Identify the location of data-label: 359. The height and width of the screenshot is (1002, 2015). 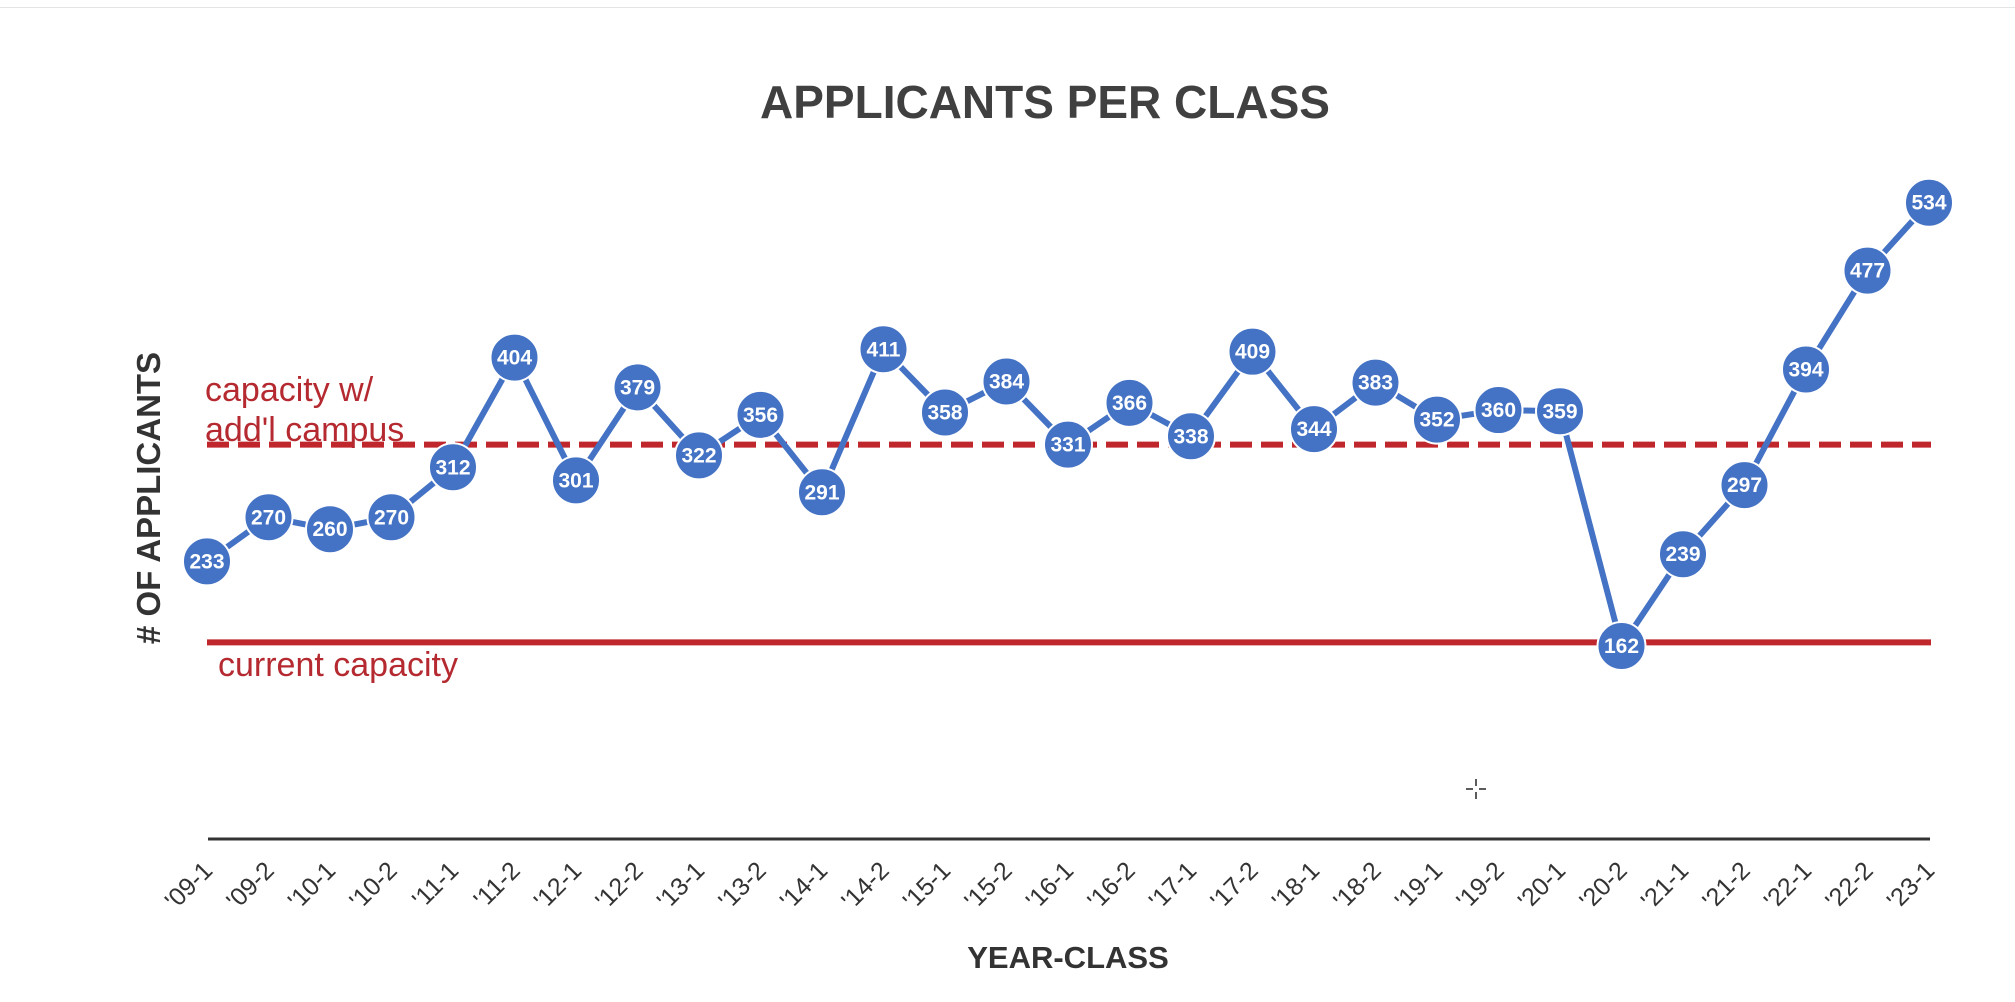
(1559, 411).